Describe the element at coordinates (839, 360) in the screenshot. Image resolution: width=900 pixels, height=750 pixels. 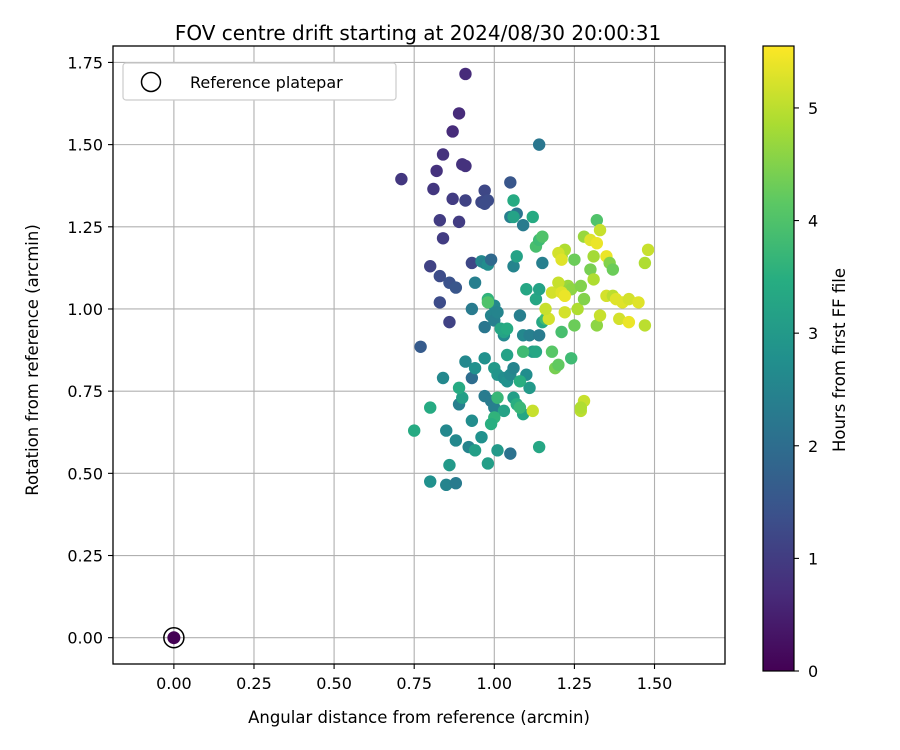
I see `colorbar-label: Hours from first FF file` at that location.